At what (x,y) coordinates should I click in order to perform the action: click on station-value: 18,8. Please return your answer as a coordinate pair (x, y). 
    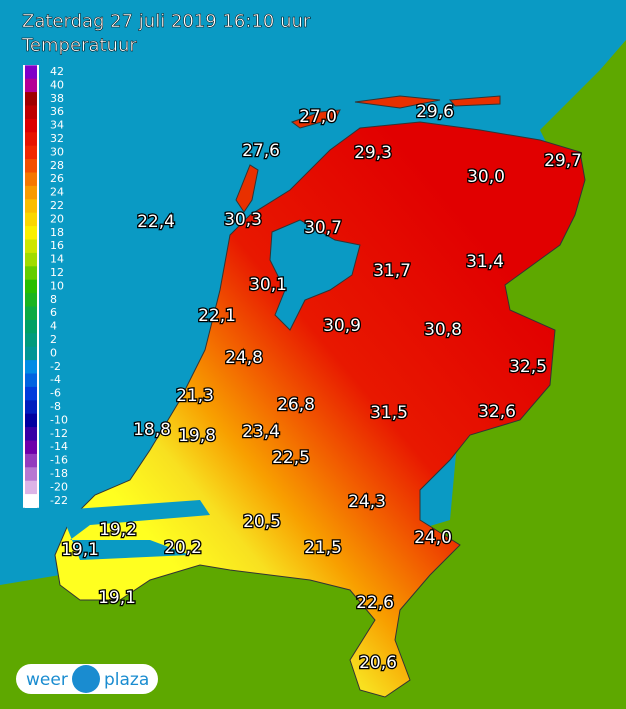
    Looking at the image, I should click on (152, 430).